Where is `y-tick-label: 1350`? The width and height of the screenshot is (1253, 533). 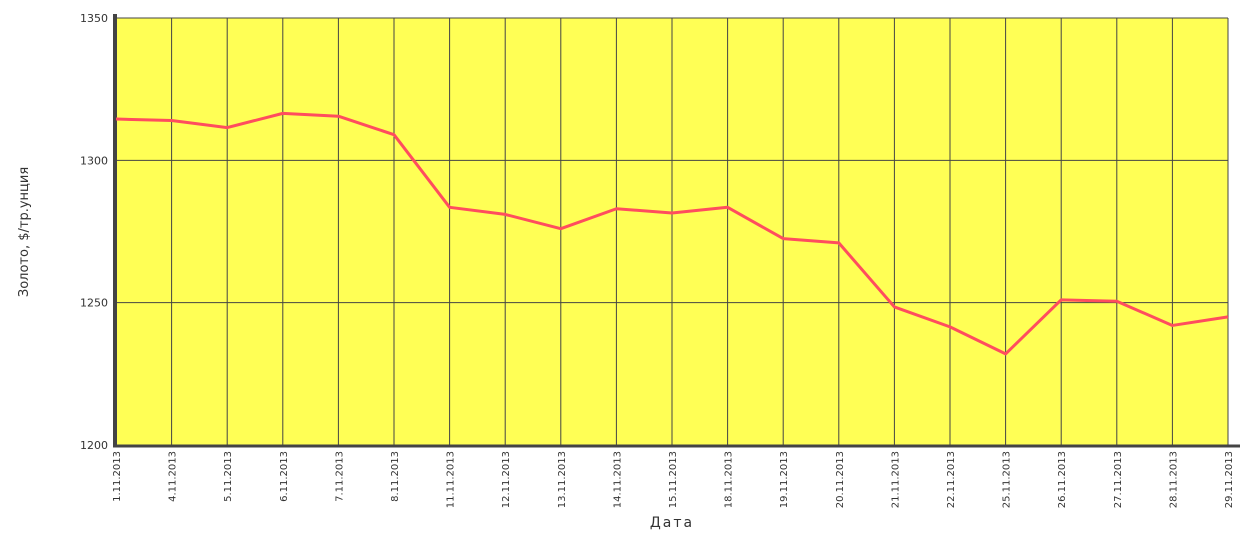
y-tick-label: 1350 is located at coordinates (94, 18).